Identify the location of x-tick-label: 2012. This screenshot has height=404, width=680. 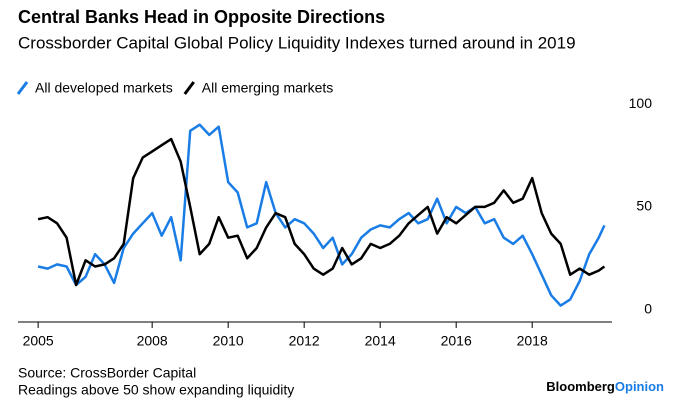
(304, 341).